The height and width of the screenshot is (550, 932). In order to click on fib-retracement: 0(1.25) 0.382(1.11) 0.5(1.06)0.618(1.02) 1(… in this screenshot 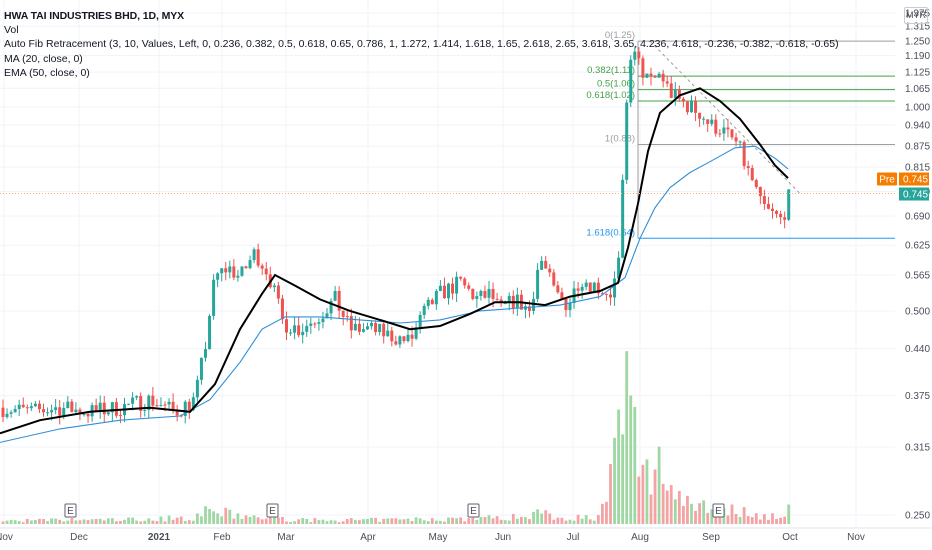, I will do `click(740, 134)`.